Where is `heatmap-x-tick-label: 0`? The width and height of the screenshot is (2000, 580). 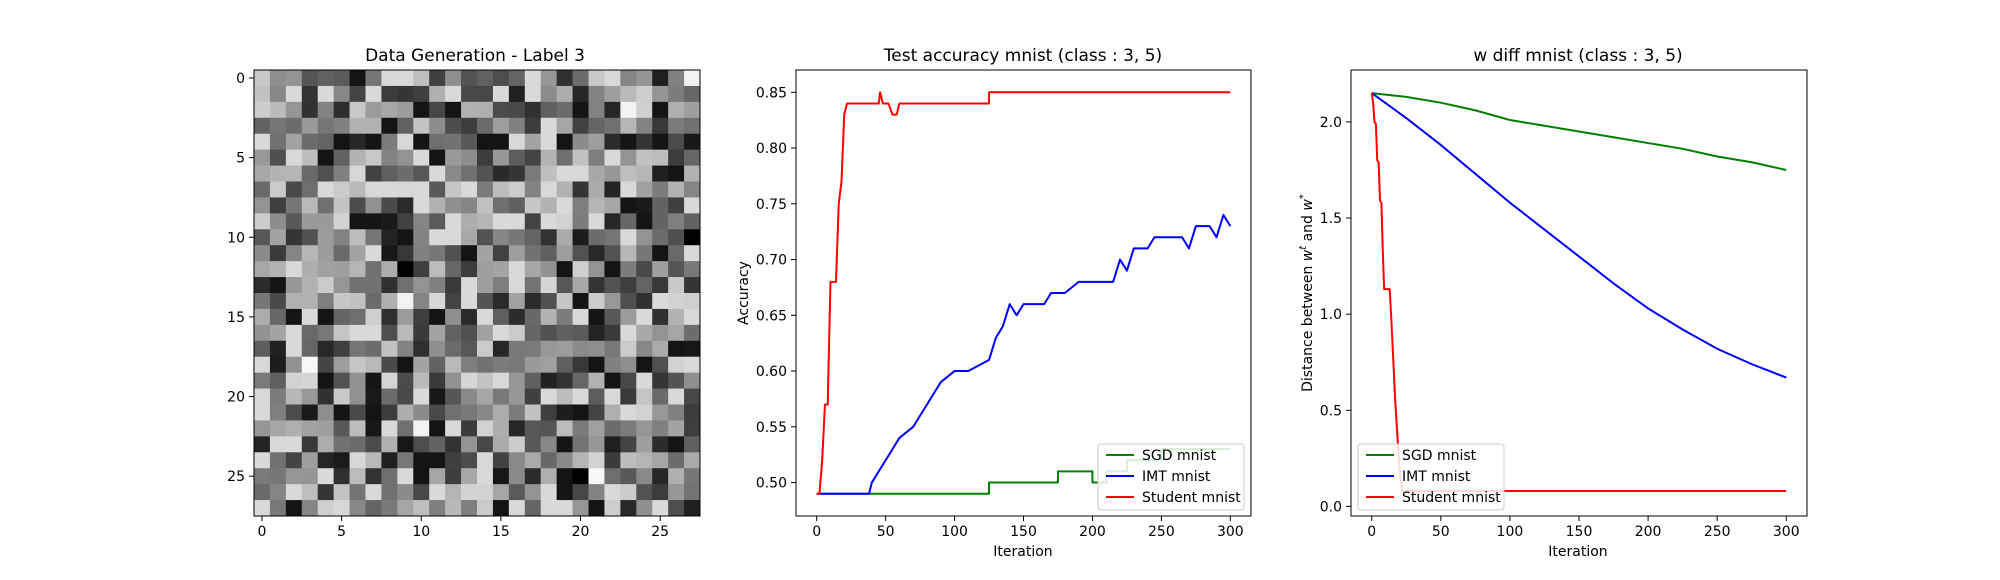 heatmap-x-tick-label: 0 is located at coordinates (262, 532).